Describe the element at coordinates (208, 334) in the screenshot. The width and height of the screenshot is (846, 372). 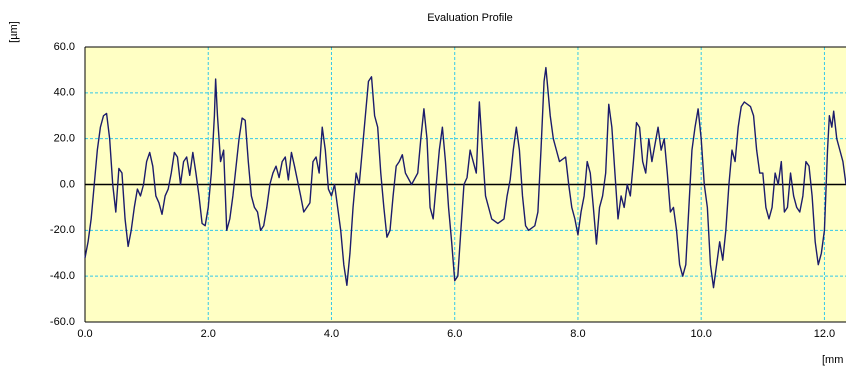
I see `x-tick-label: 2.0` at that location.